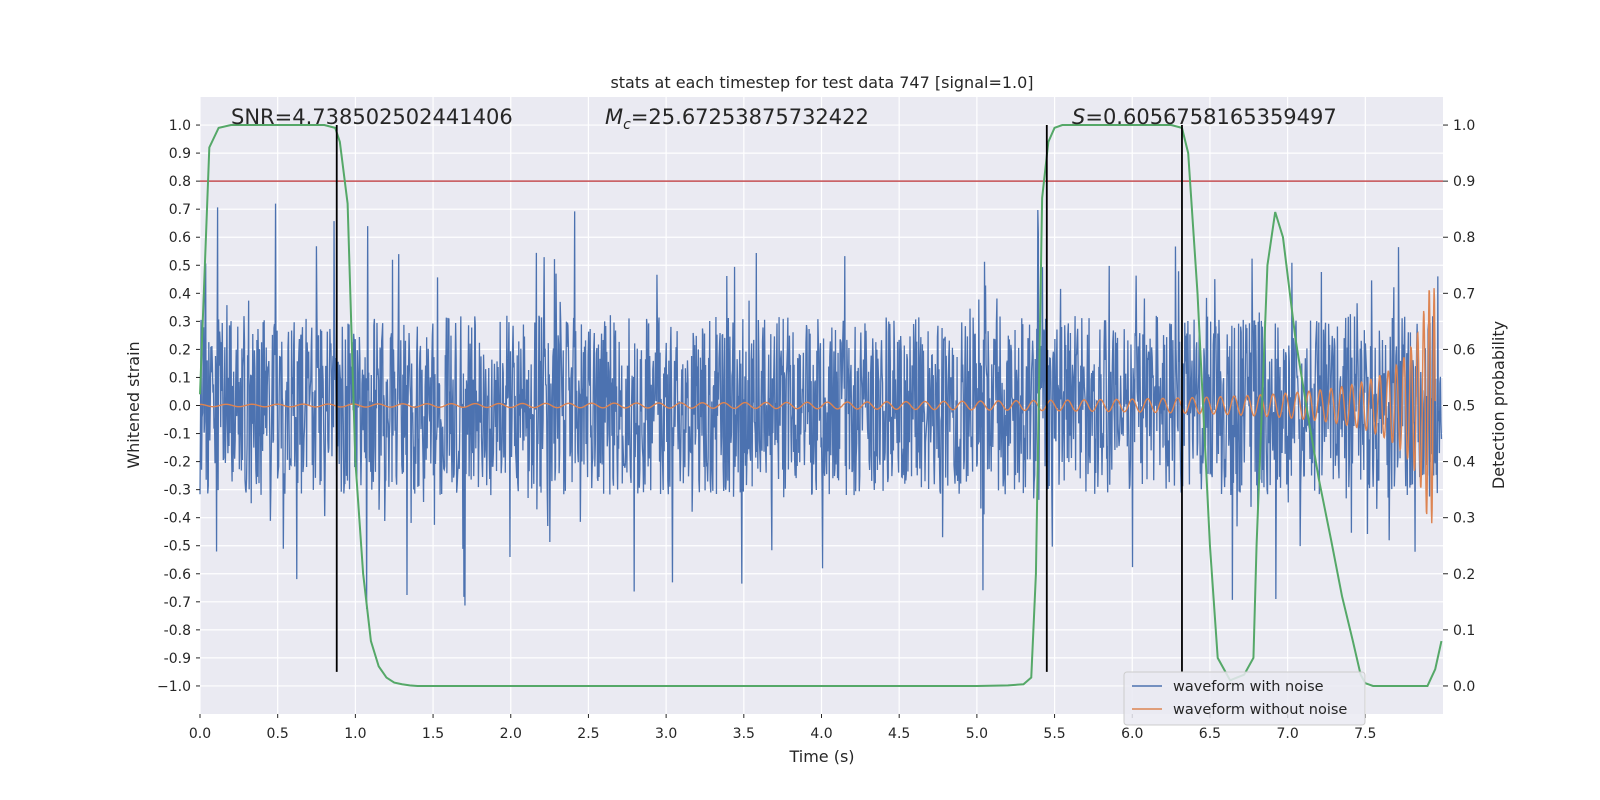 This screenshot has width=1600, height=800. I want to click on y-right-tick-label: 0.4, so click(1464, 463).